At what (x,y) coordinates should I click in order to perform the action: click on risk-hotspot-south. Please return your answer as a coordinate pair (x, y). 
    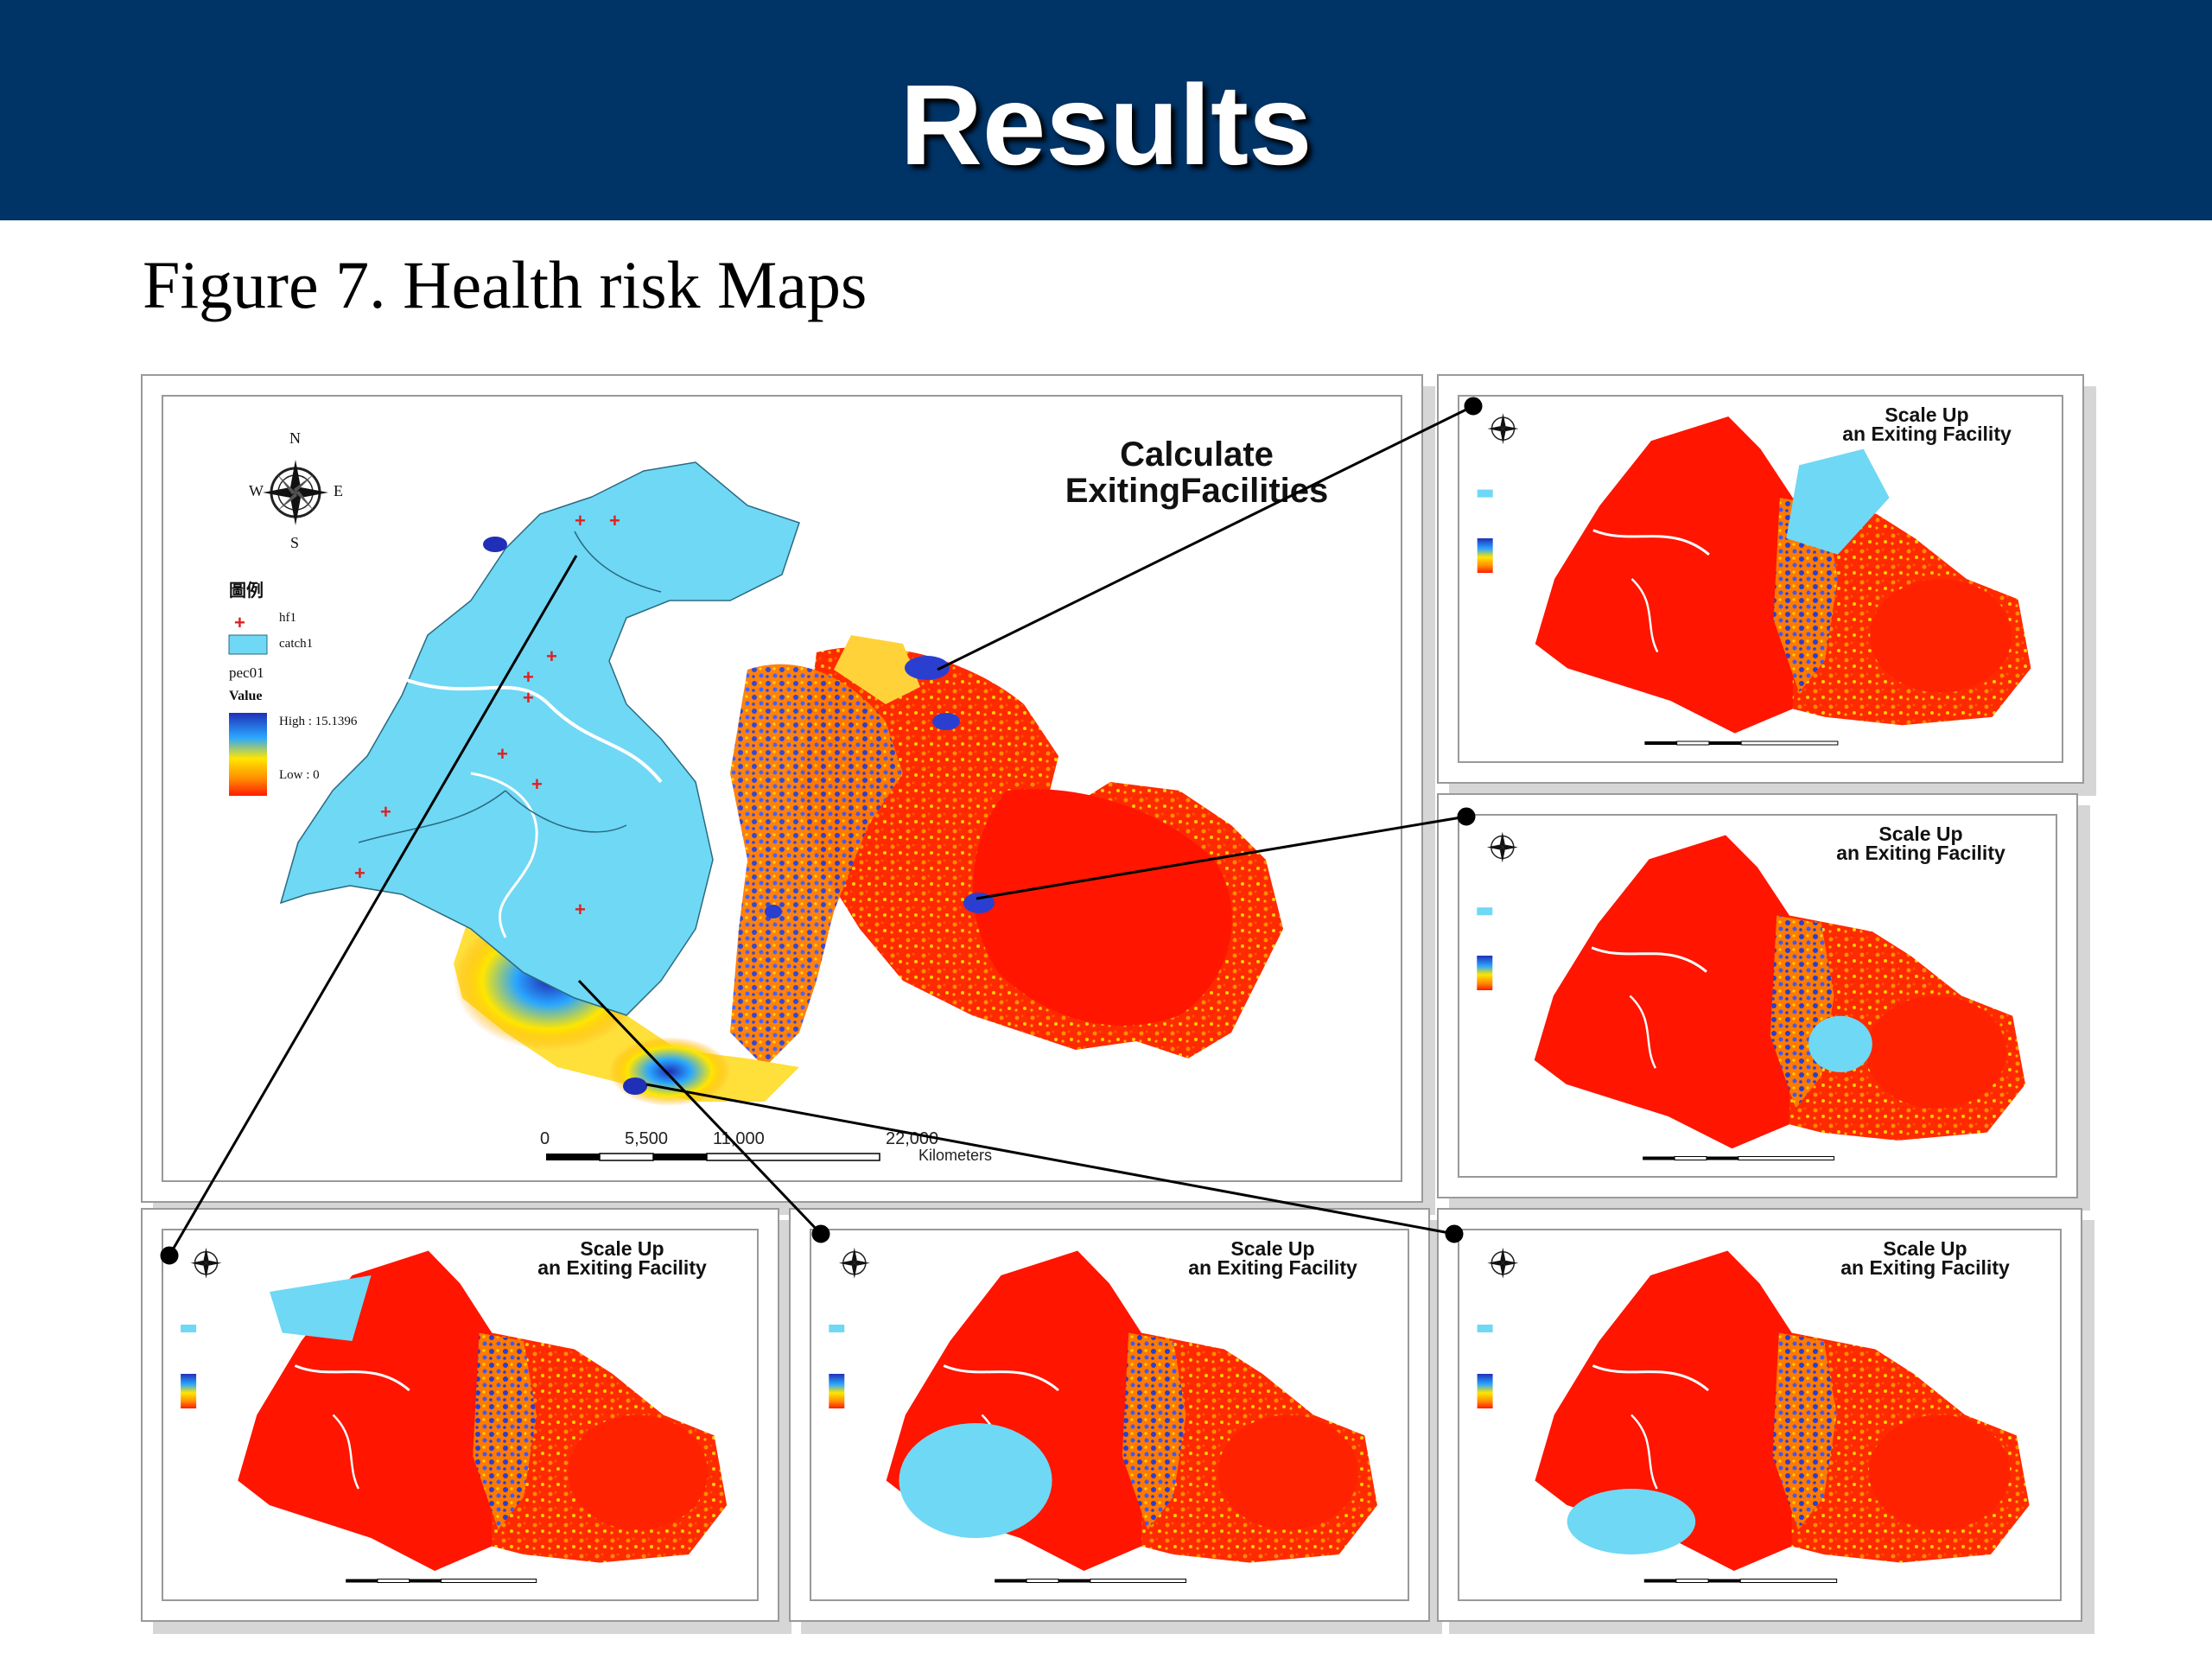
    Looking at the image, I should click on (669, 1071).